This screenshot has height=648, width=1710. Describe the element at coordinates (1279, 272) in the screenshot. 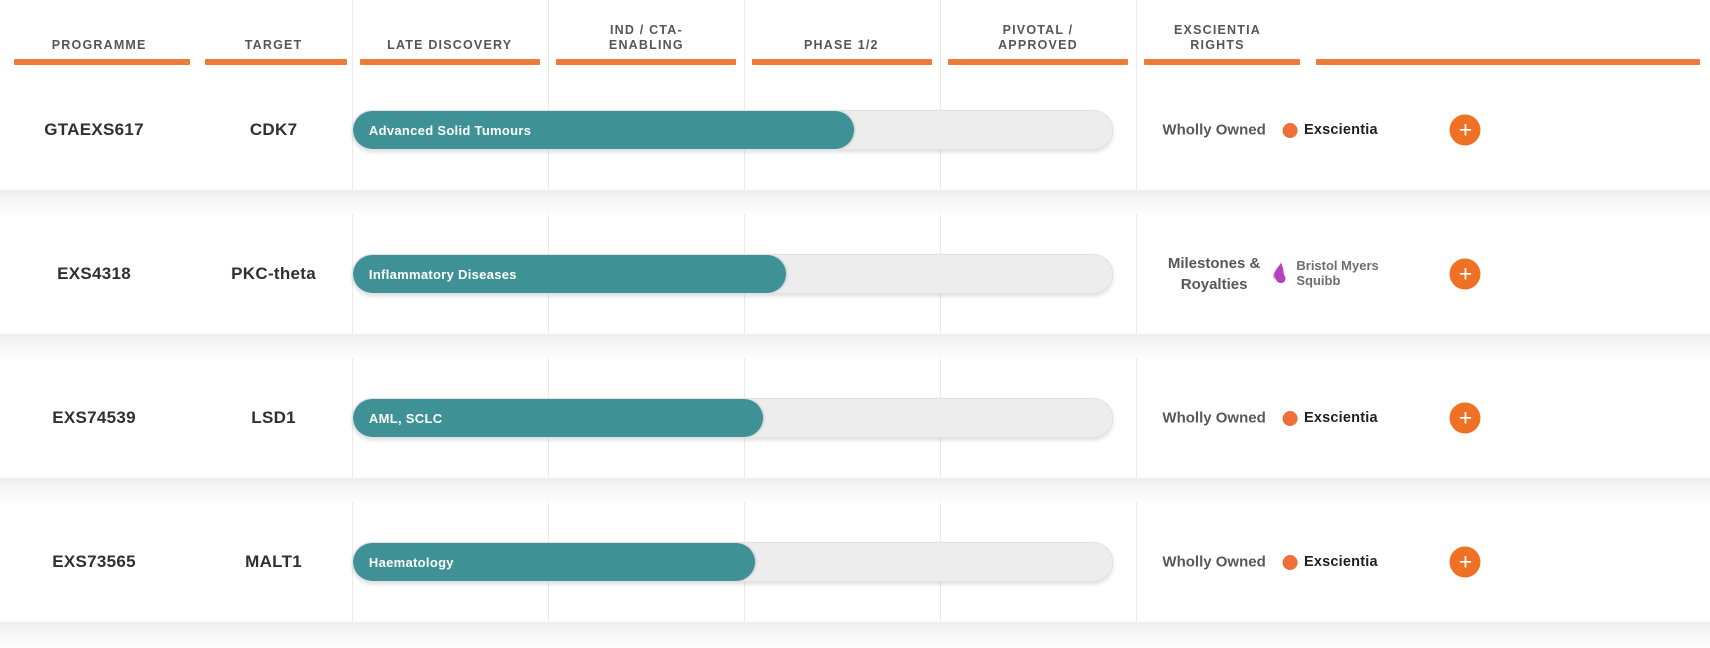

I see `bristol-myers-squibb-logo-icon` at that location.